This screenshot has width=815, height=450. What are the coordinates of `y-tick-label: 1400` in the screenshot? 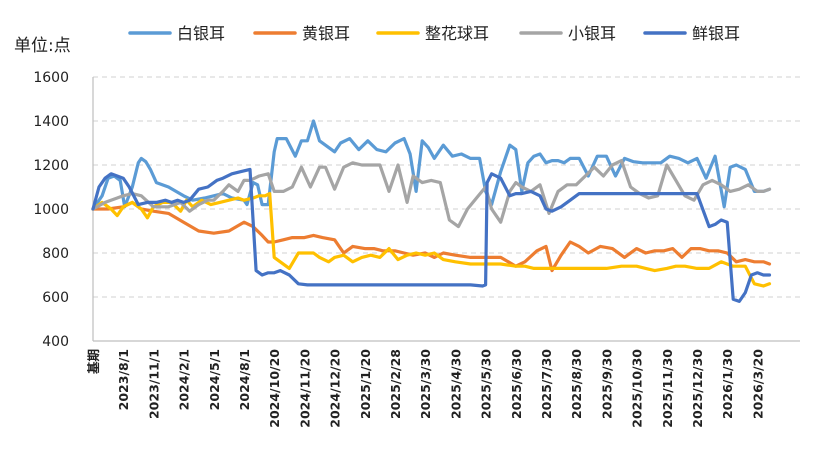 It's located at (51, 122).